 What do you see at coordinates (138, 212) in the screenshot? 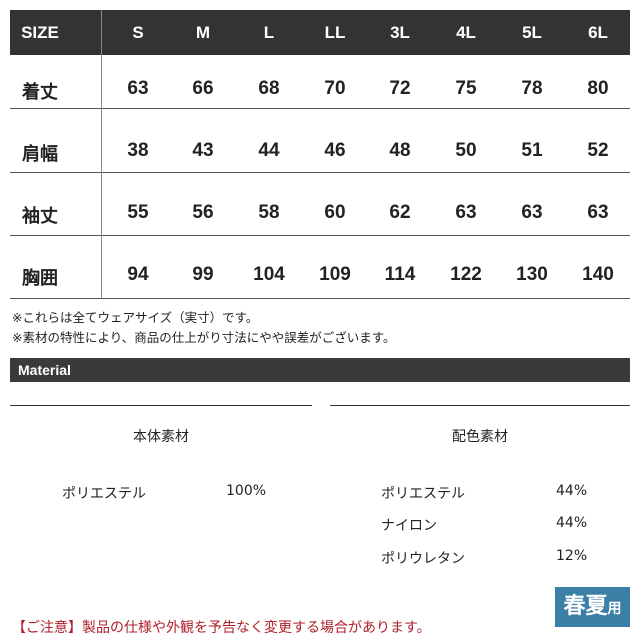
I see `table-cell: 55` at bounding box center [138, 212].